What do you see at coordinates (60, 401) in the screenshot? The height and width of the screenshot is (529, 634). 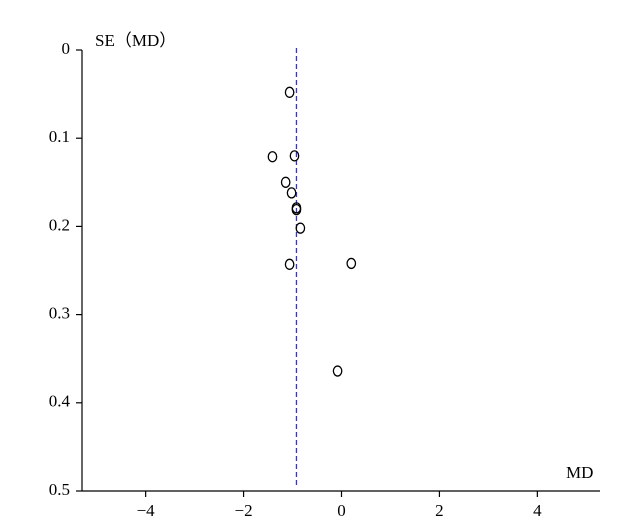 I see `y-tick-label: 0.4` at bounding box center [60, 401].